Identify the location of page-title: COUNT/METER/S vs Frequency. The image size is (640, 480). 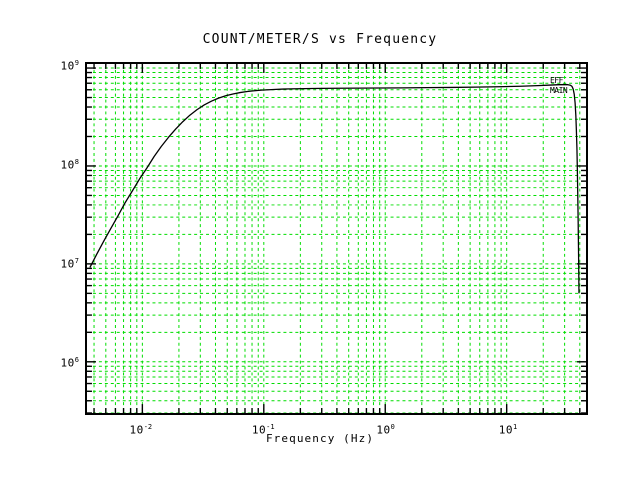
(320, 39).